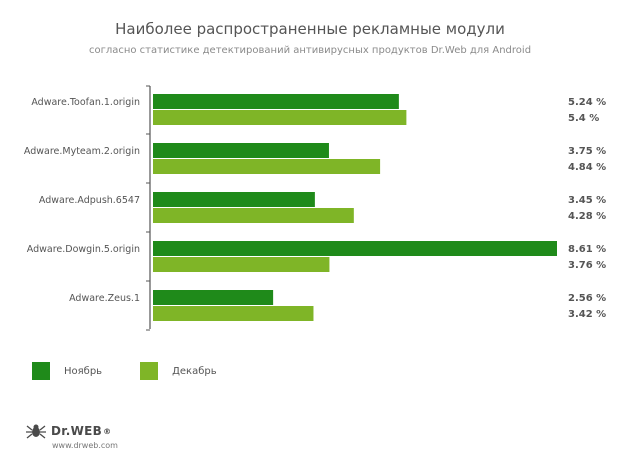  Describe the element at coordinates (587, 200) in the screenshot. I see `data-label: 3.45 %` at that location.